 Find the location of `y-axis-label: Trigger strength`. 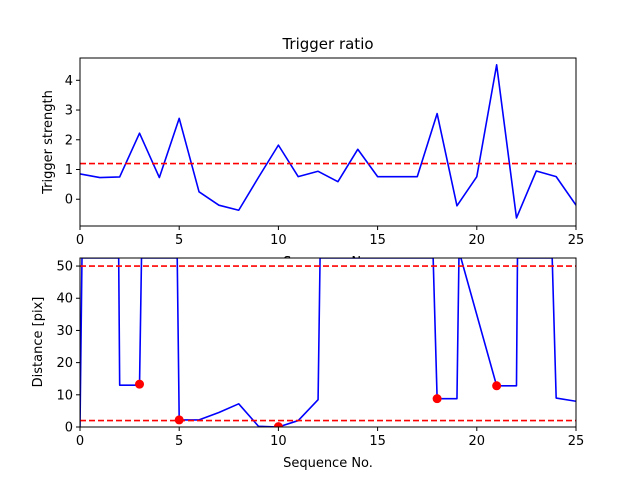

y-axis-label: Trigger strength is located at coordinates (48, 142).